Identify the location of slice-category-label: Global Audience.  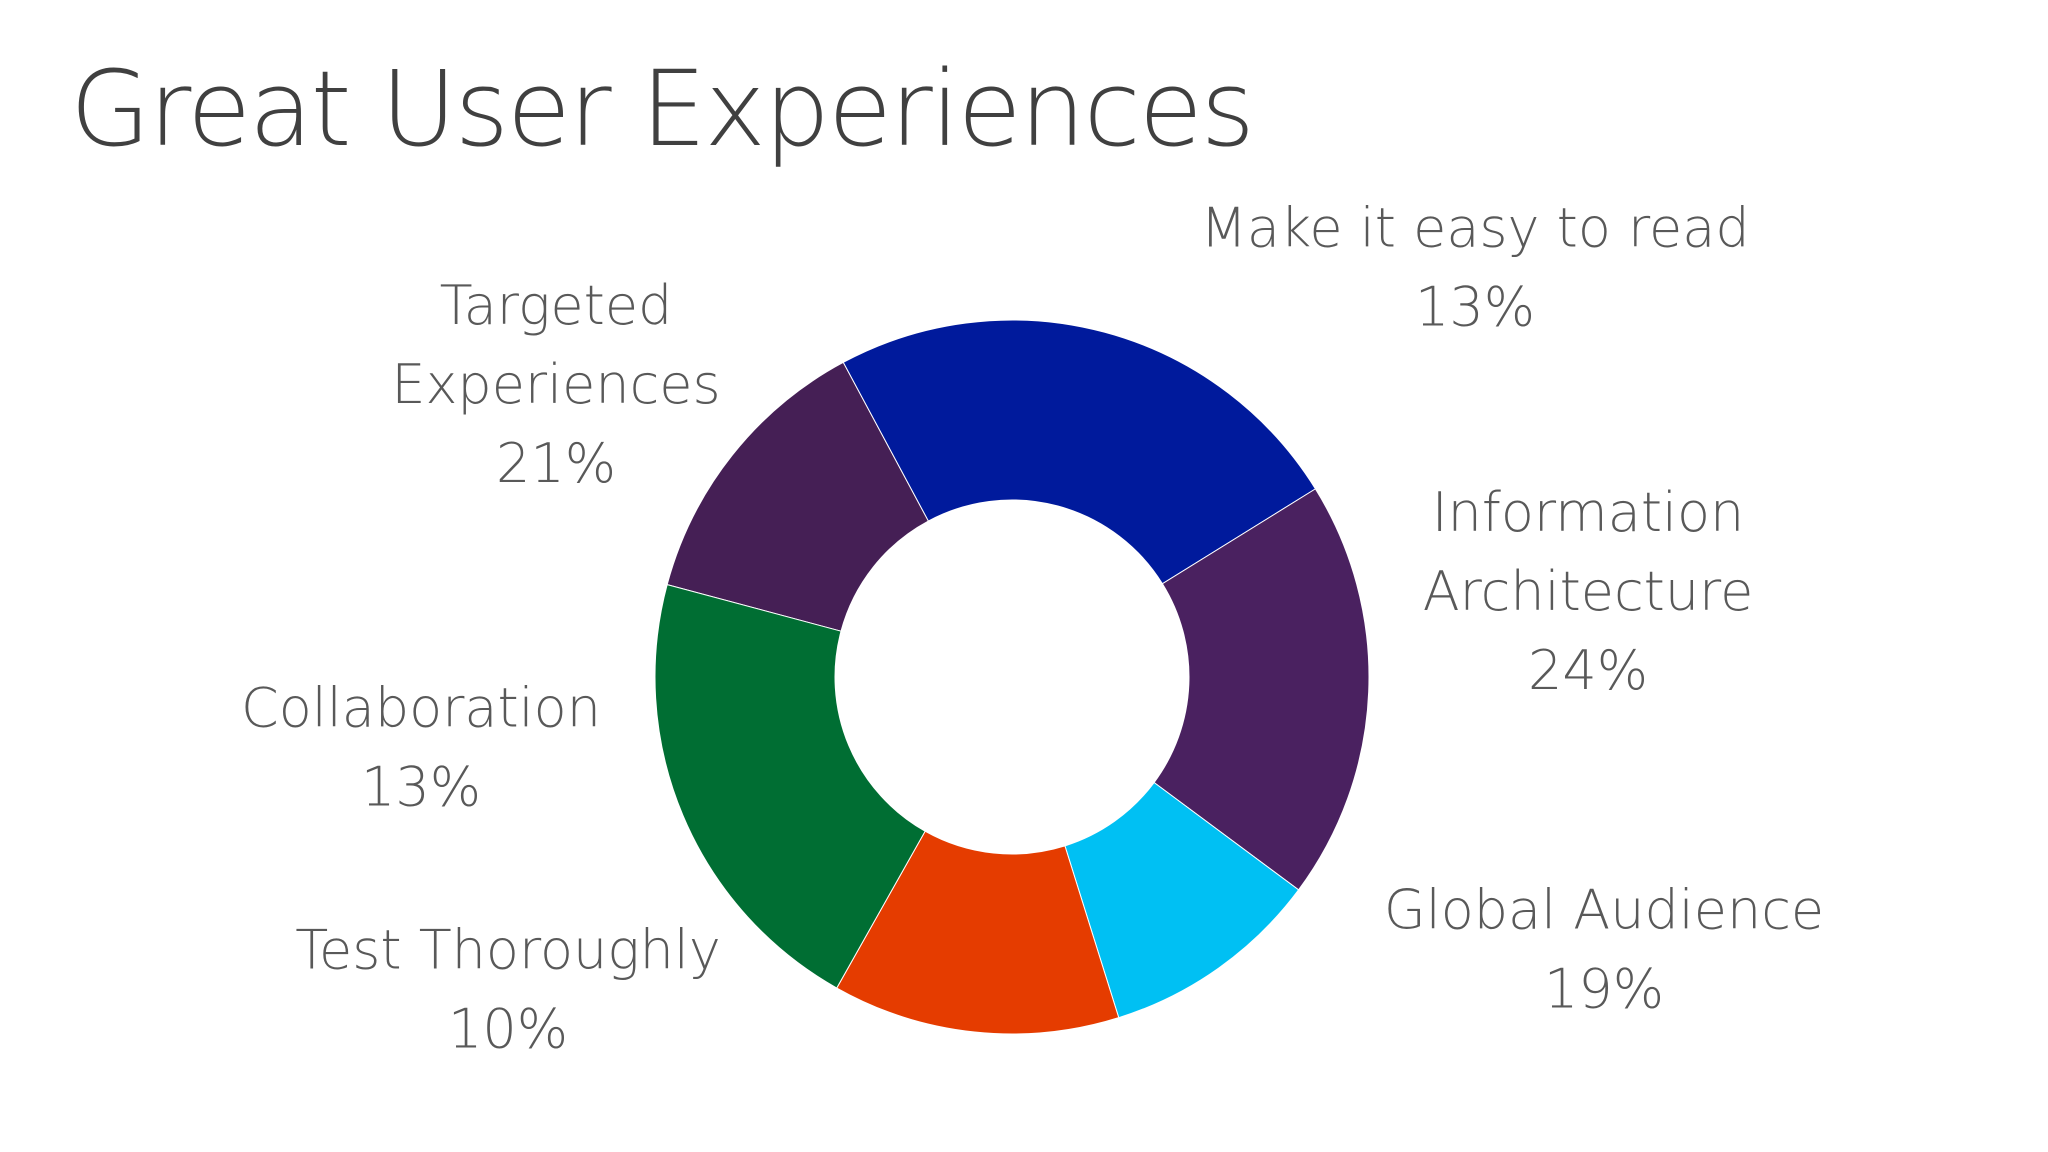
(1604, 910).